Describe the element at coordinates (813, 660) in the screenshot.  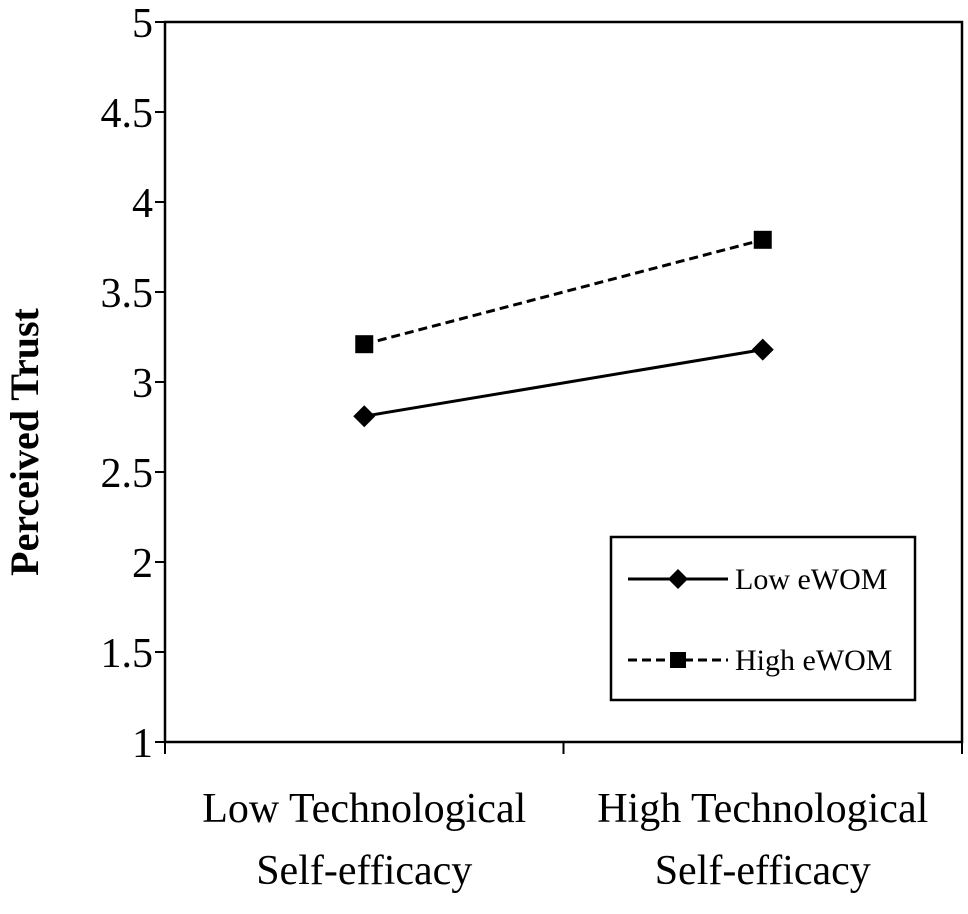
I see `legend-label: High eWOM` at that location.